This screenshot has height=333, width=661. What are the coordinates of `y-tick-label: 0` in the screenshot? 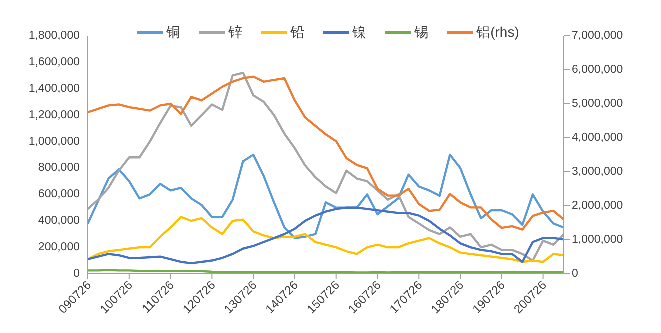 It's located at (77, 274).